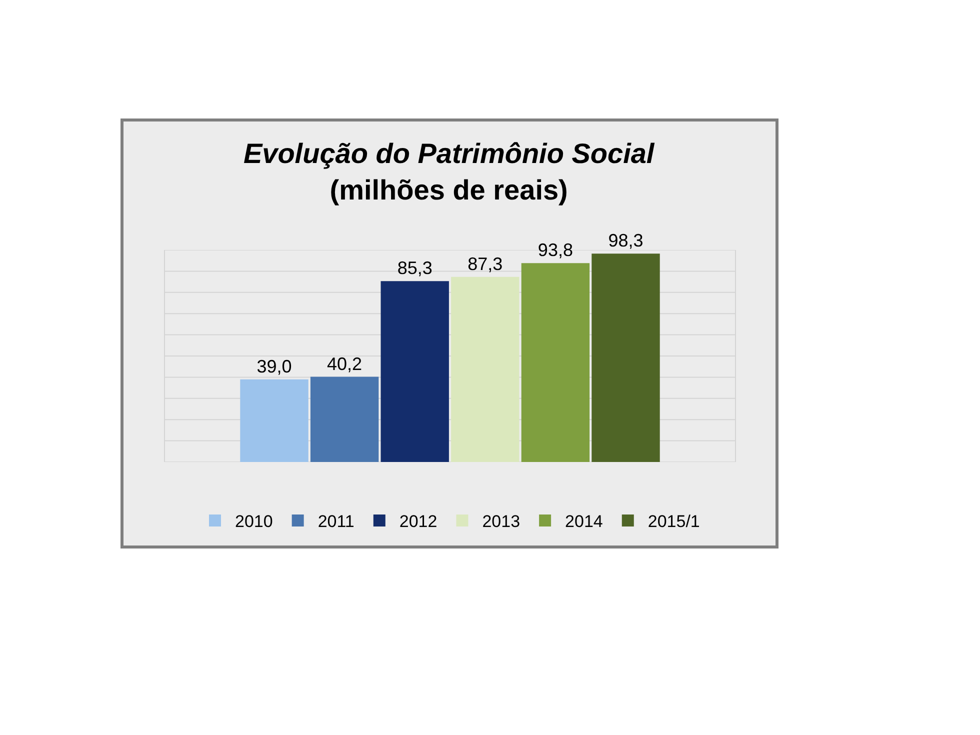 Image resolution: width=980 pixels, height=735 pixels. What do you see at coordinates (336, 522) in the screenshot?
I see `legend-label: 2011` at bounding box center [336, 522].